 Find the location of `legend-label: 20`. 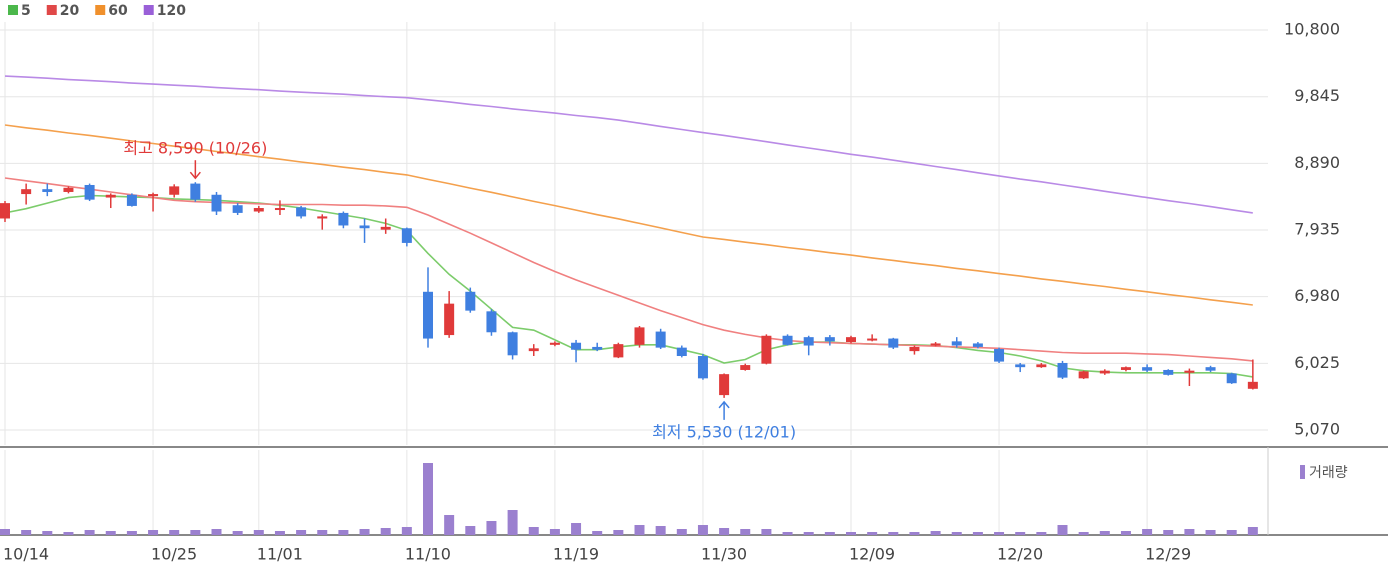

legend-label: 20 is located at coordinates (70, 11).